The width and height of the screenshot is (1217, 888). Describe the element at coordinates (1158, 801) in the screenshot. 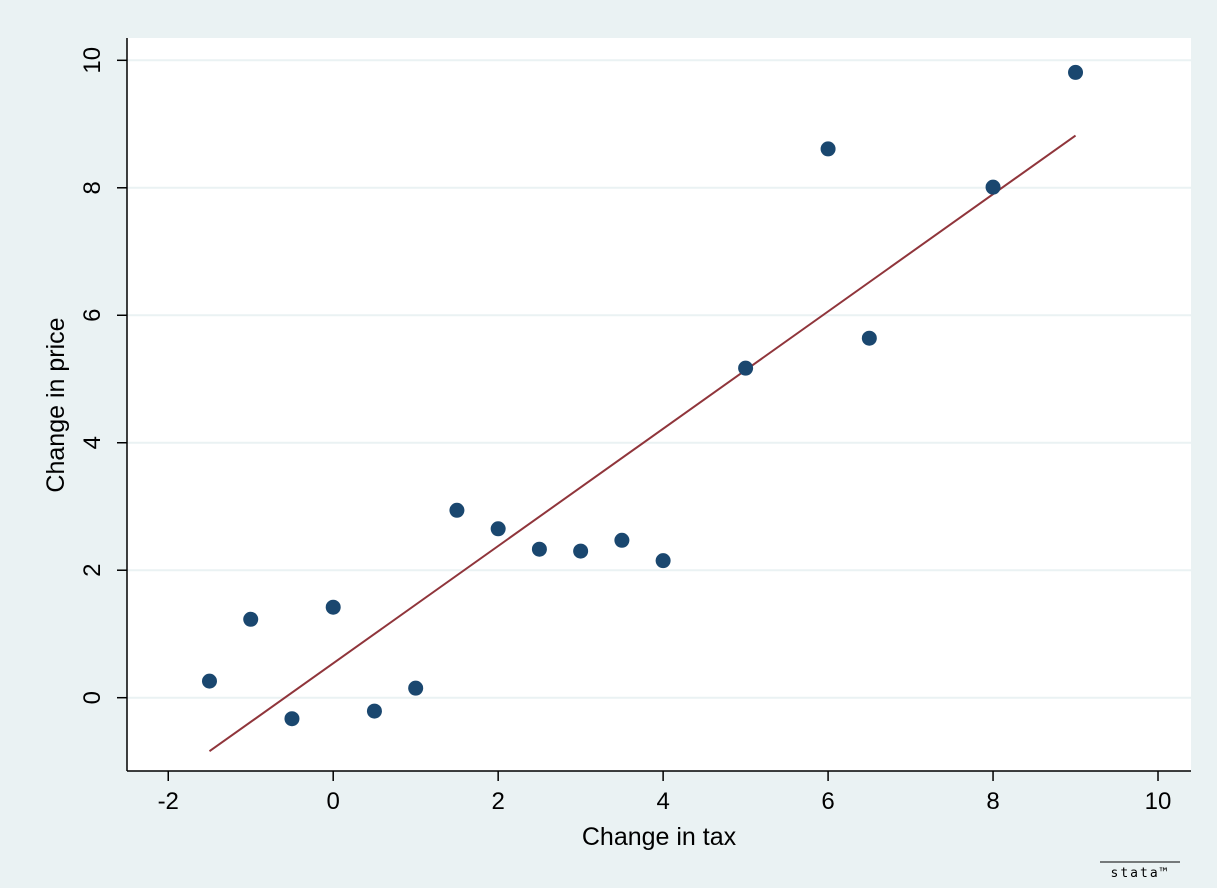

I see `x-tick-label: 10` at that location.